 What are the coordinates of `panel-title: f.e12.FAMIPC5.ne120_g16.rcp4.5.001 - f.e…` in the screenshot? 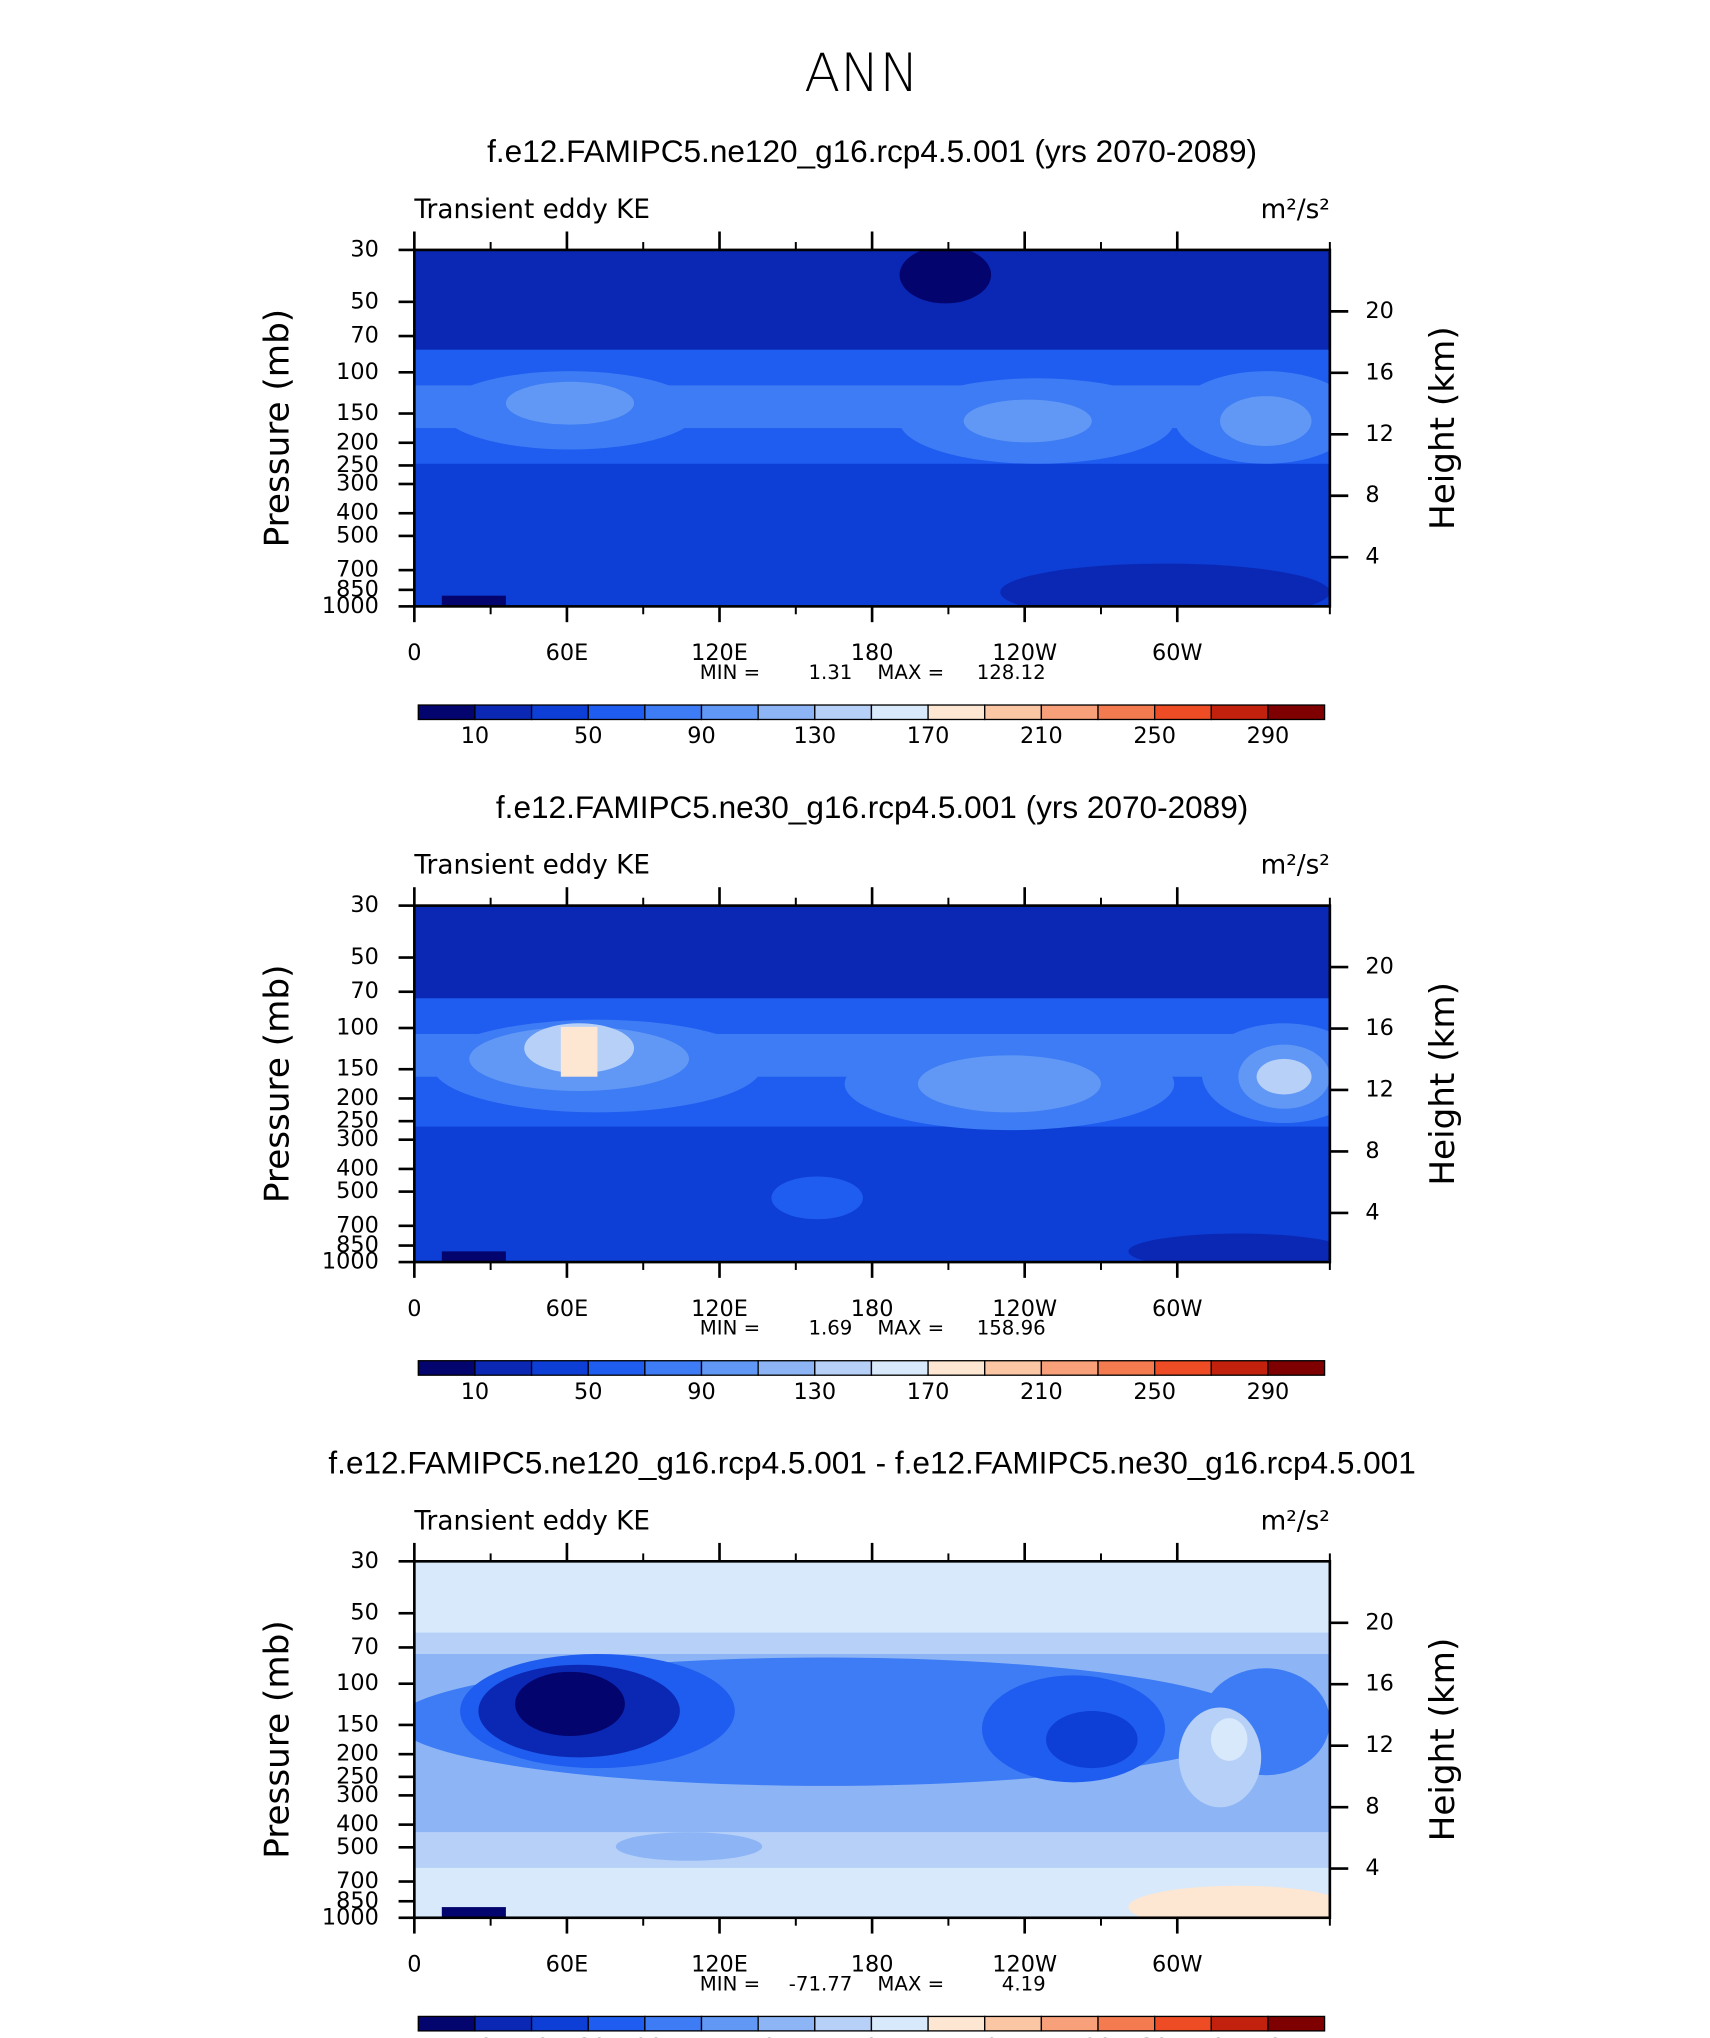 It's located at (871, 1463).